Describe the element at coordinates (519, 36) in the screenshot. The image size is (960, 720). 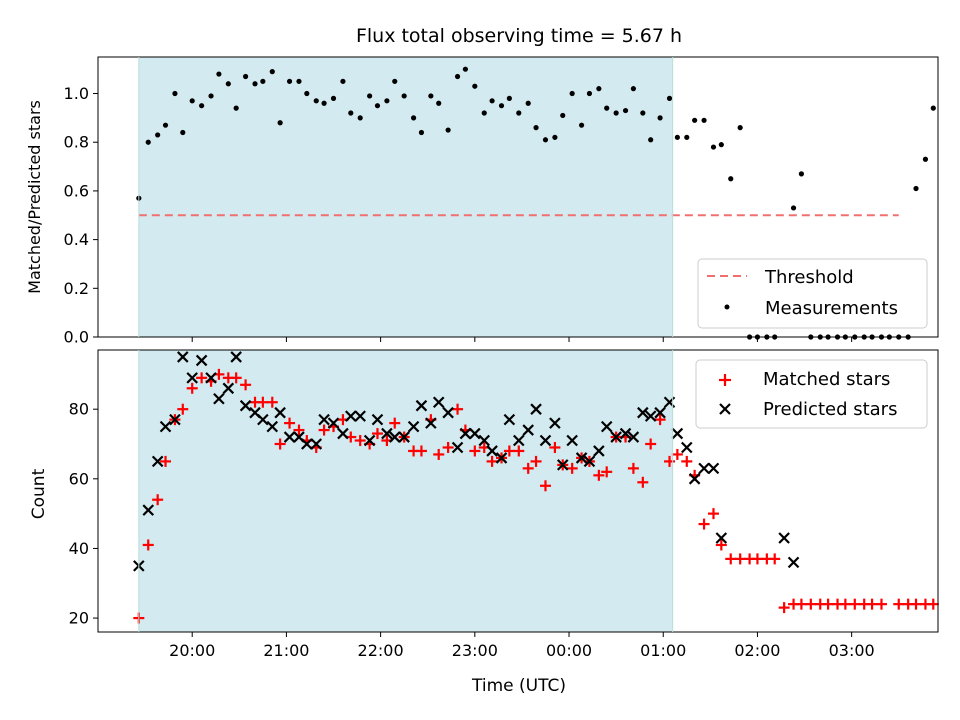
I see `chart-title: Flux total observing time = 5.67 h` at that location.